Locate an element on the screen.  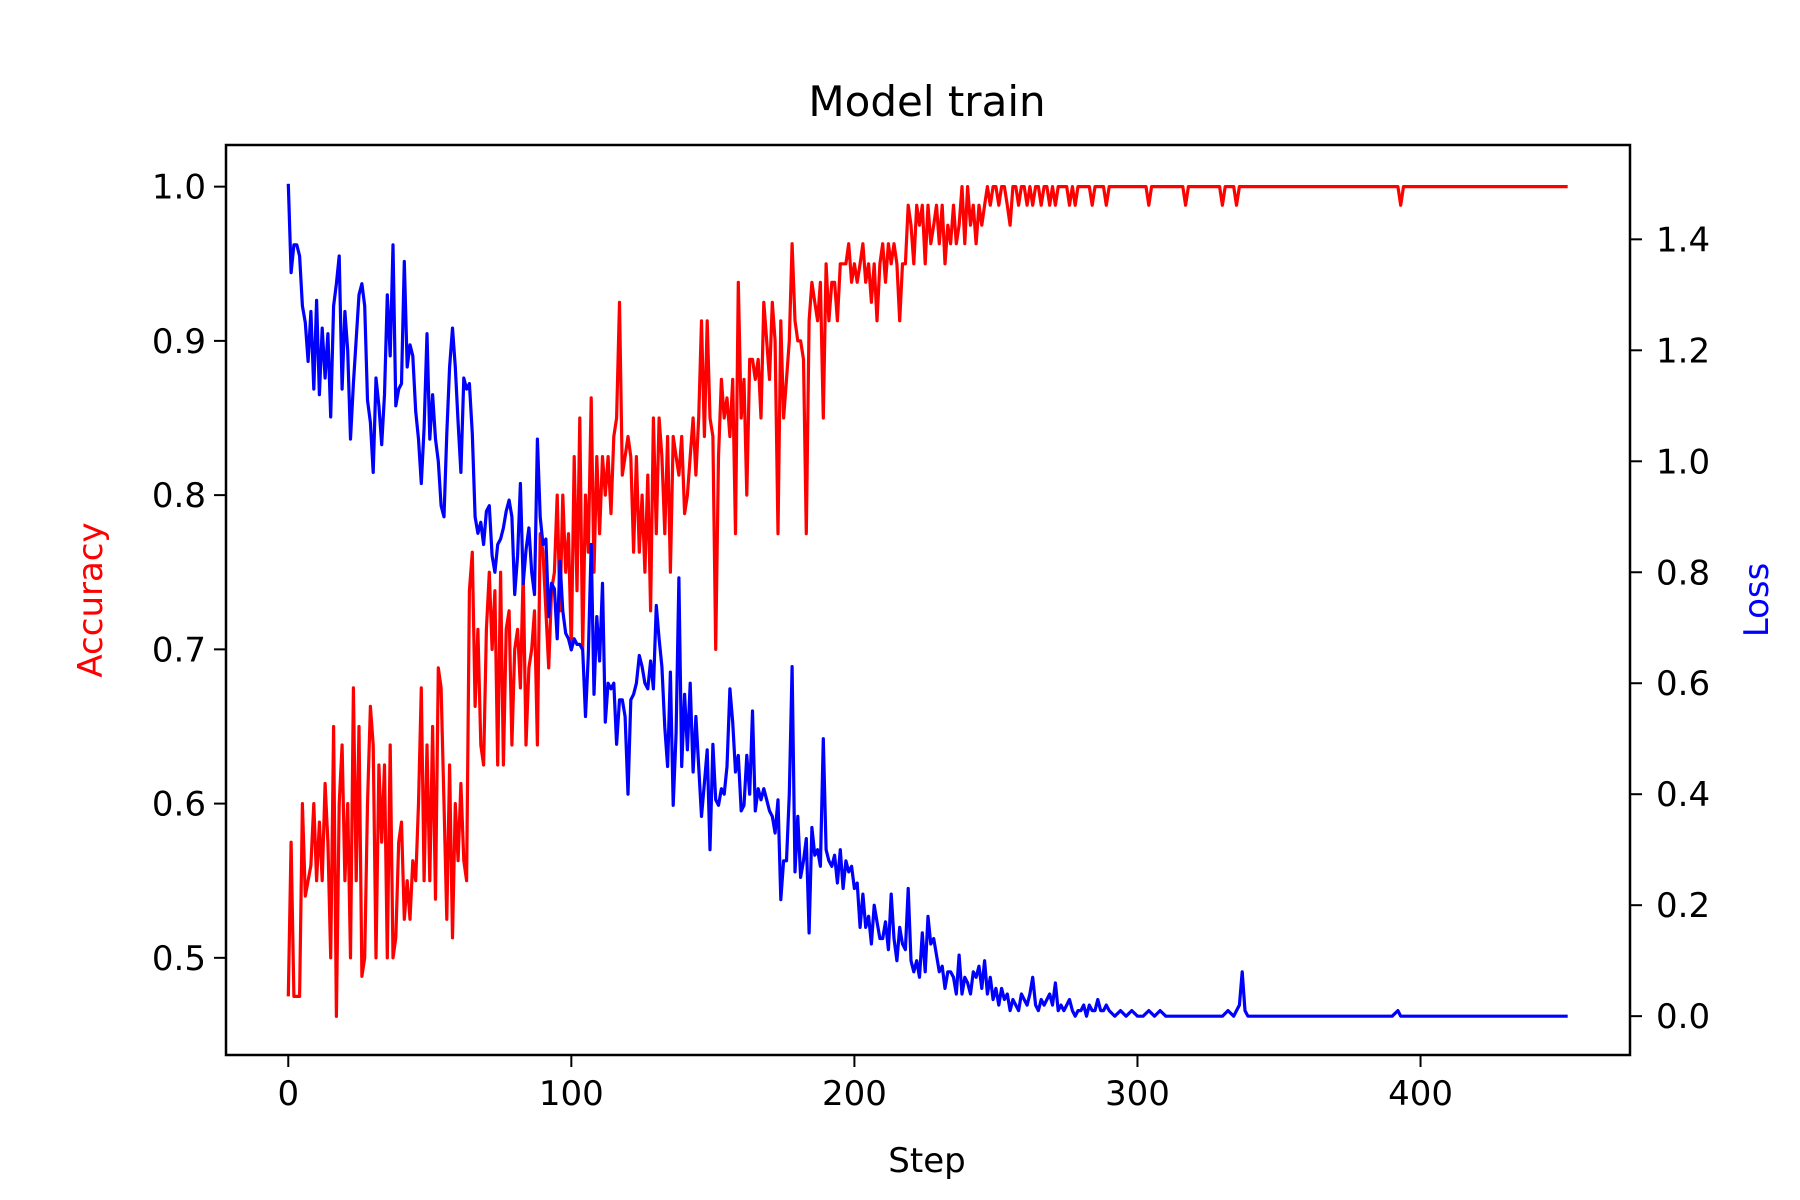
x-tick-label: 300 is located at coordinates (1137, 1094).